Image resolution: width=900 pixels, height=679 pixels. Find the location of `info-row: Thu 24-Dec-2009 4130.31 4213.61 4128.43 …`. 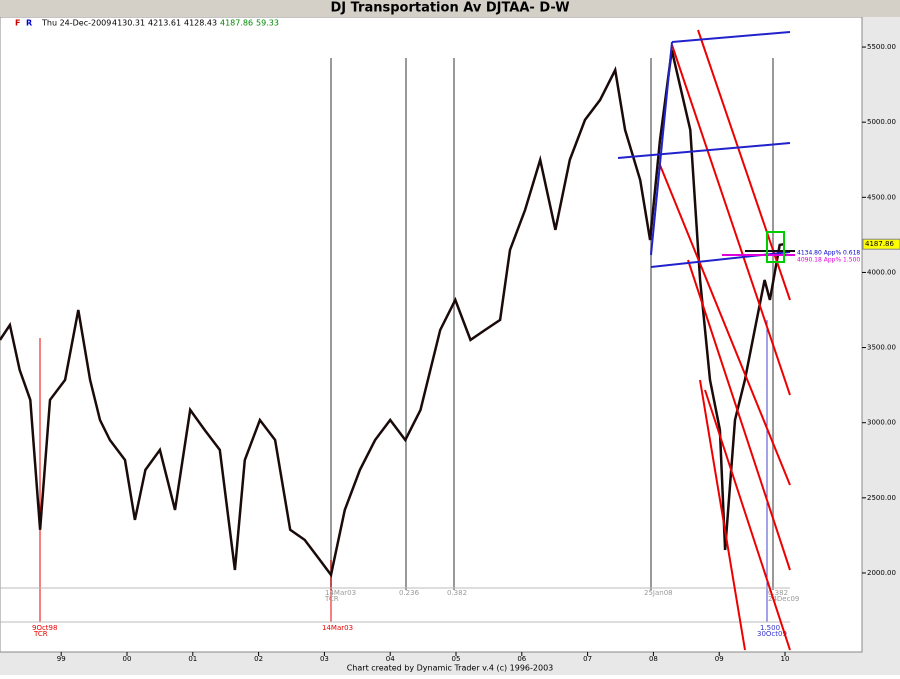

info-row: Thu 24-Dec-2009 4130.31 4213.61 4128.43 … is located at coordinates (160, 23).